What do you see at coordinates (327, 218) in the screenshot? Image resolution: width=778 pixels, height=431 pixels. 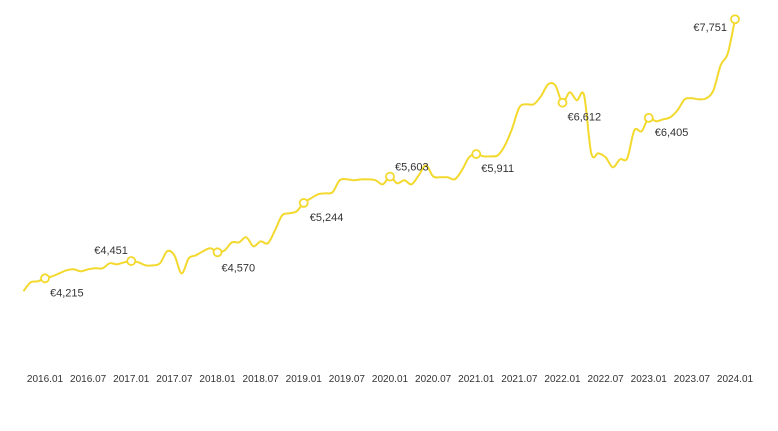 I see `point-label: €5,244` at bounding box center [327, 218].